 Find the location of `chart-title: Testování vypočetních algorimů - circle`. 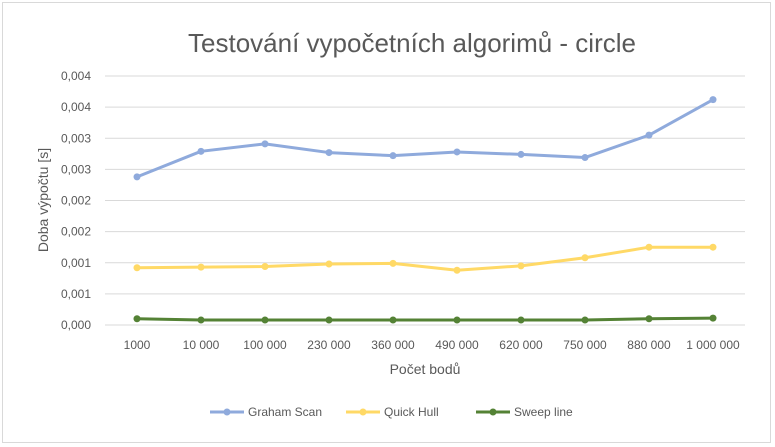

chart-title: Testování vypočetních algorimů - circle is located at coordinates (412, 43).